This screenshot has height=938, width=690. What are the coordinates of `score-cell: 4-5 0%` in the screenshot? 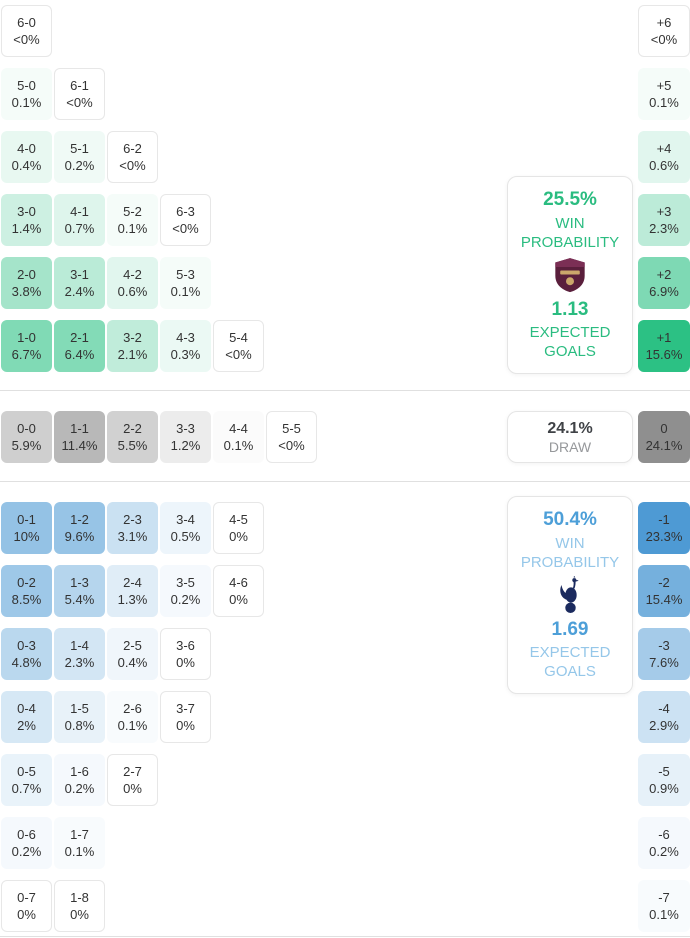 It's located at (238, 528).